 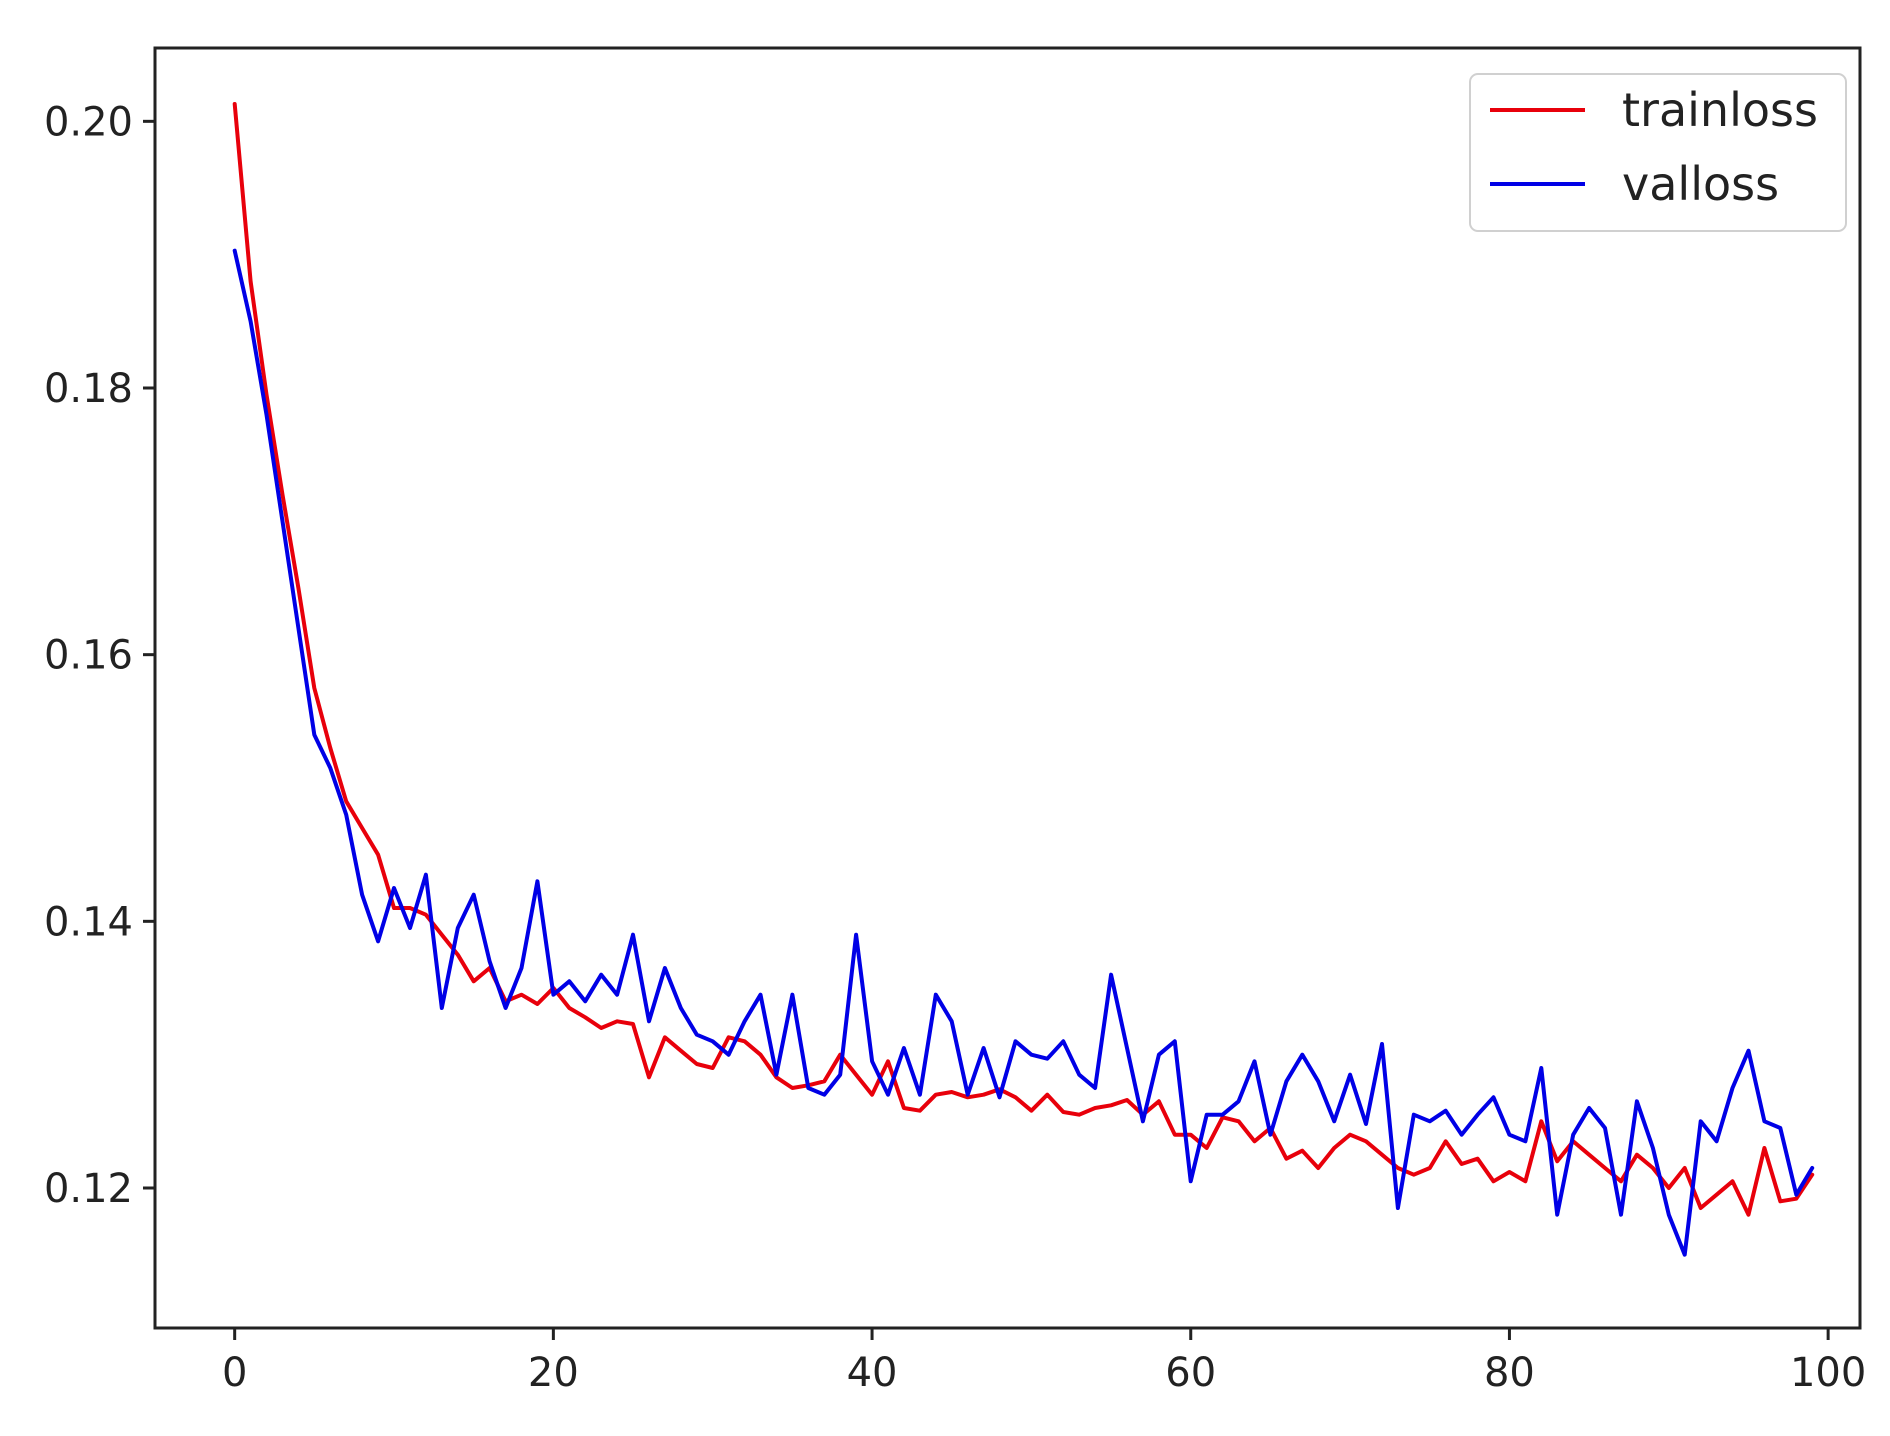 I want to click on legend-label-trainloss: trainloss, so click(x=1720, y=110).